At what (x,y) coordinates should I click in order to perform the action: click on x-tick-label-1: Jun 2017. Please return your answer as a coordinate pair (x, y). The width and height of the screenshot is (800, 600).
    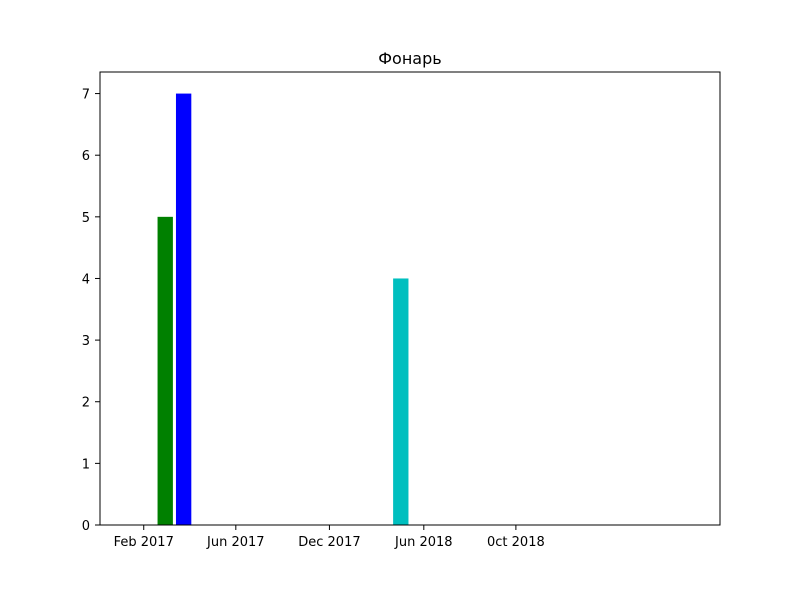
    Looking at the image, I should click on (235, 542).